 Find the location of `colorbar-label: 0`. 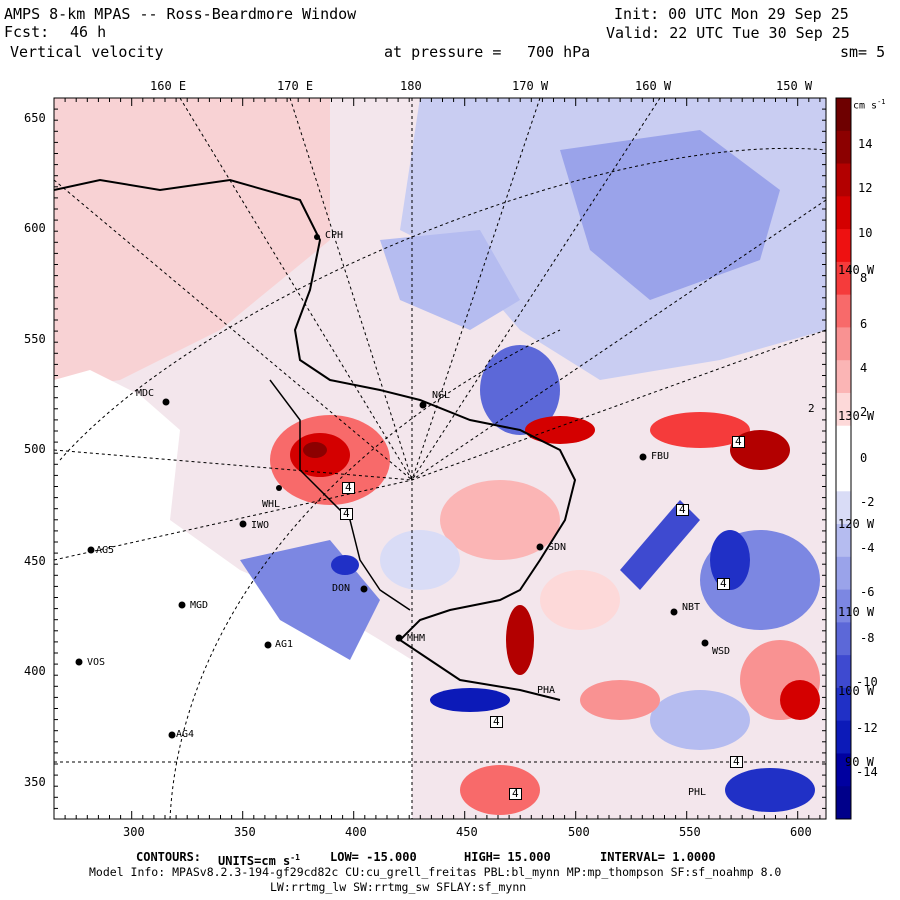

colorbar-label: 0 is located at coordinates (864, 458).